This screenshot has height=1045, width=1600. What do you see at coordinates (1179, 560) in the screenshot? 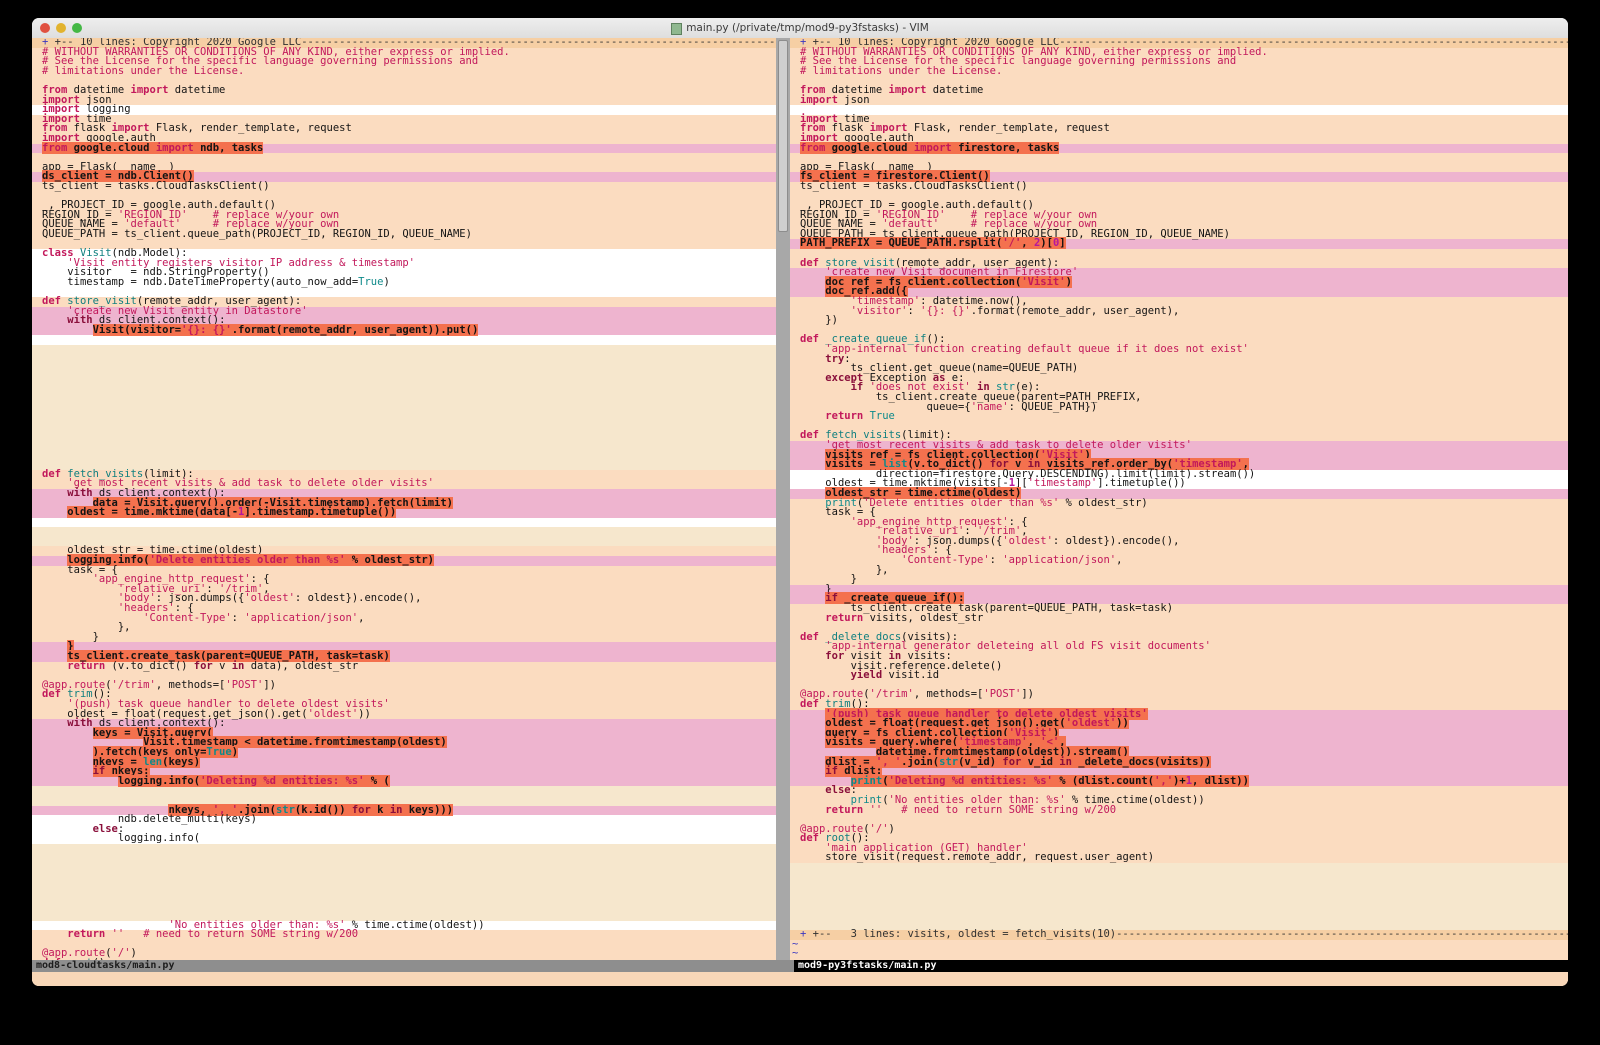
I see `code-line: 'Content-Type': 'application/json',` at bounding box center [1179, 560].